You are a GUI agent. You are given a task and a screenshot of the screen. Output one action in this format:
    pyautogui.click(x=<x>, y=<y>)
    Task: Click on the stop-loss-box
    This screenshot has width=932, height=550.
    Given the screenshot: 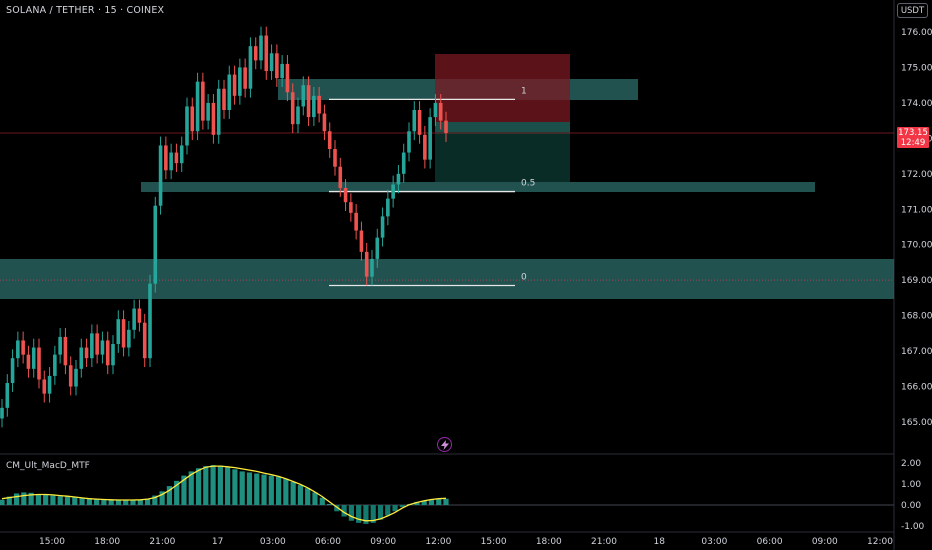 What is the action you would take?
    pyautogui.click(x=502, y=88)
    